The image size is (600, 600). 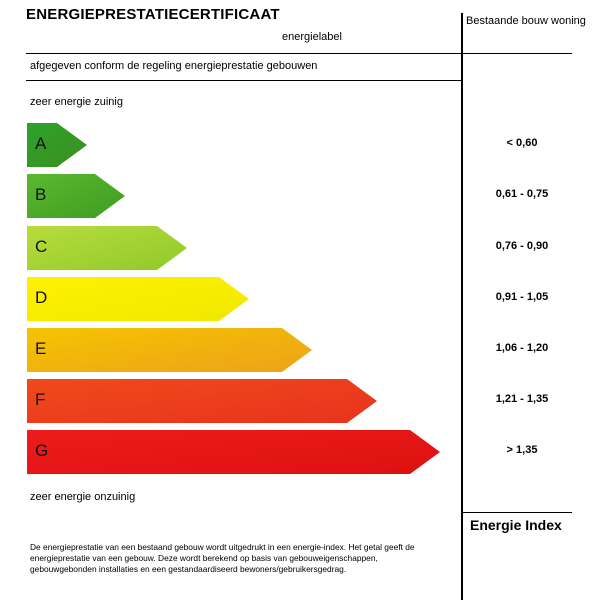 I want to click on energy-label-f: F, so click(x=202, y=401).